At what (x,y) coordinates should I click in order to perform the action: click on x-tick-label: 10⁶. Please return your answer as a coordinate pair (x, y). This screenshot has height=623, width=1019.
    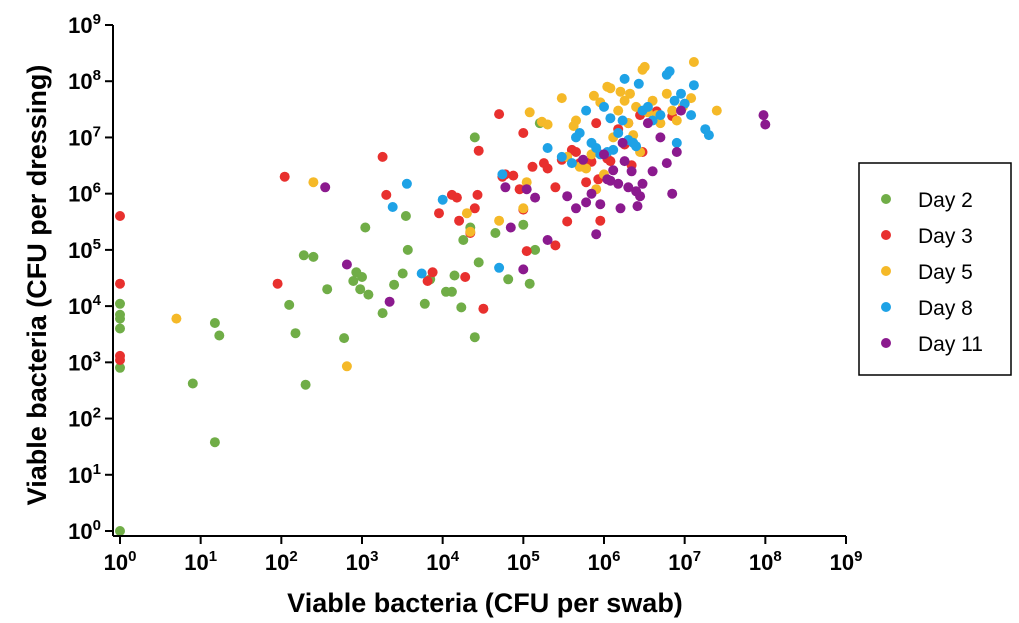
    Looking at the image, I should click on (604, 561).